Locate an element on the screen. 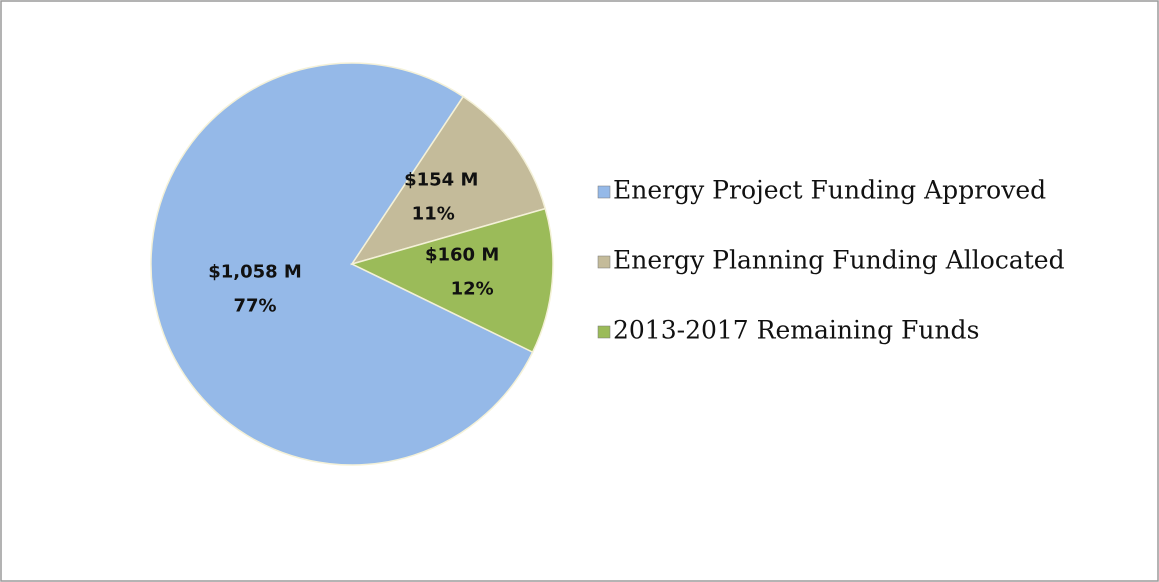 The width and height of the screenshot is (1159, 582). percent-label: 11% is located at coordinates (433, 214).